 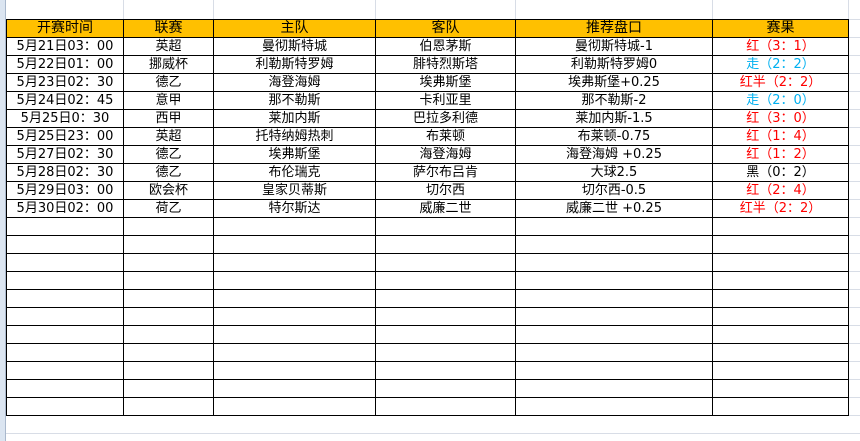 What do you see at coordinates (168, 118) in the screenshot?
I see `cell-league: 西甲` at bounding box center [168, 118].